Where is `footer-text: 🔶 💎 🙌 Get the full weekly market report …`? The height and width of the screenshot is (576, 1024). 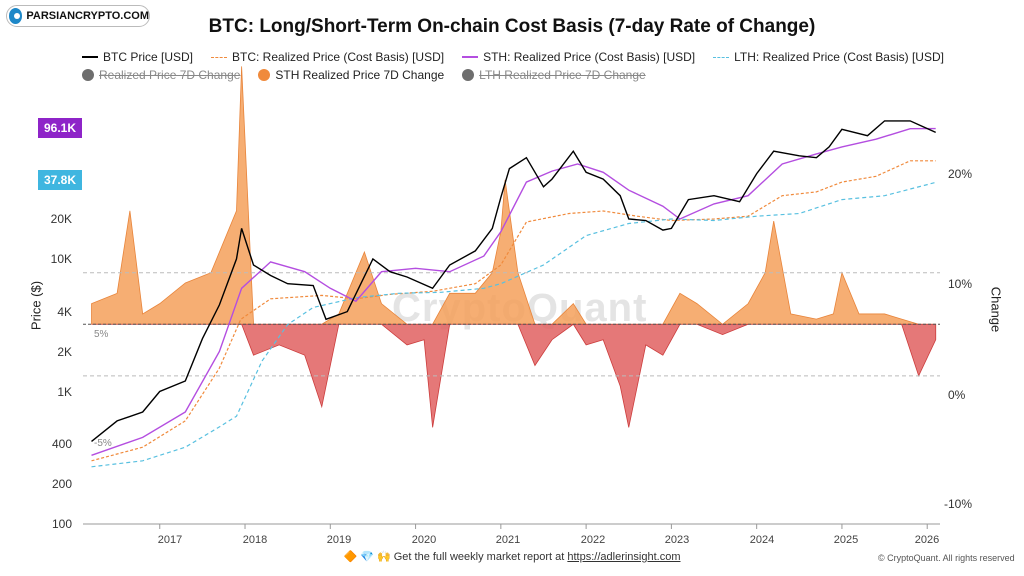 footer-text: 🔶 💎 🙌 Get the full weekly market report … is located at coordinates (455, 557).